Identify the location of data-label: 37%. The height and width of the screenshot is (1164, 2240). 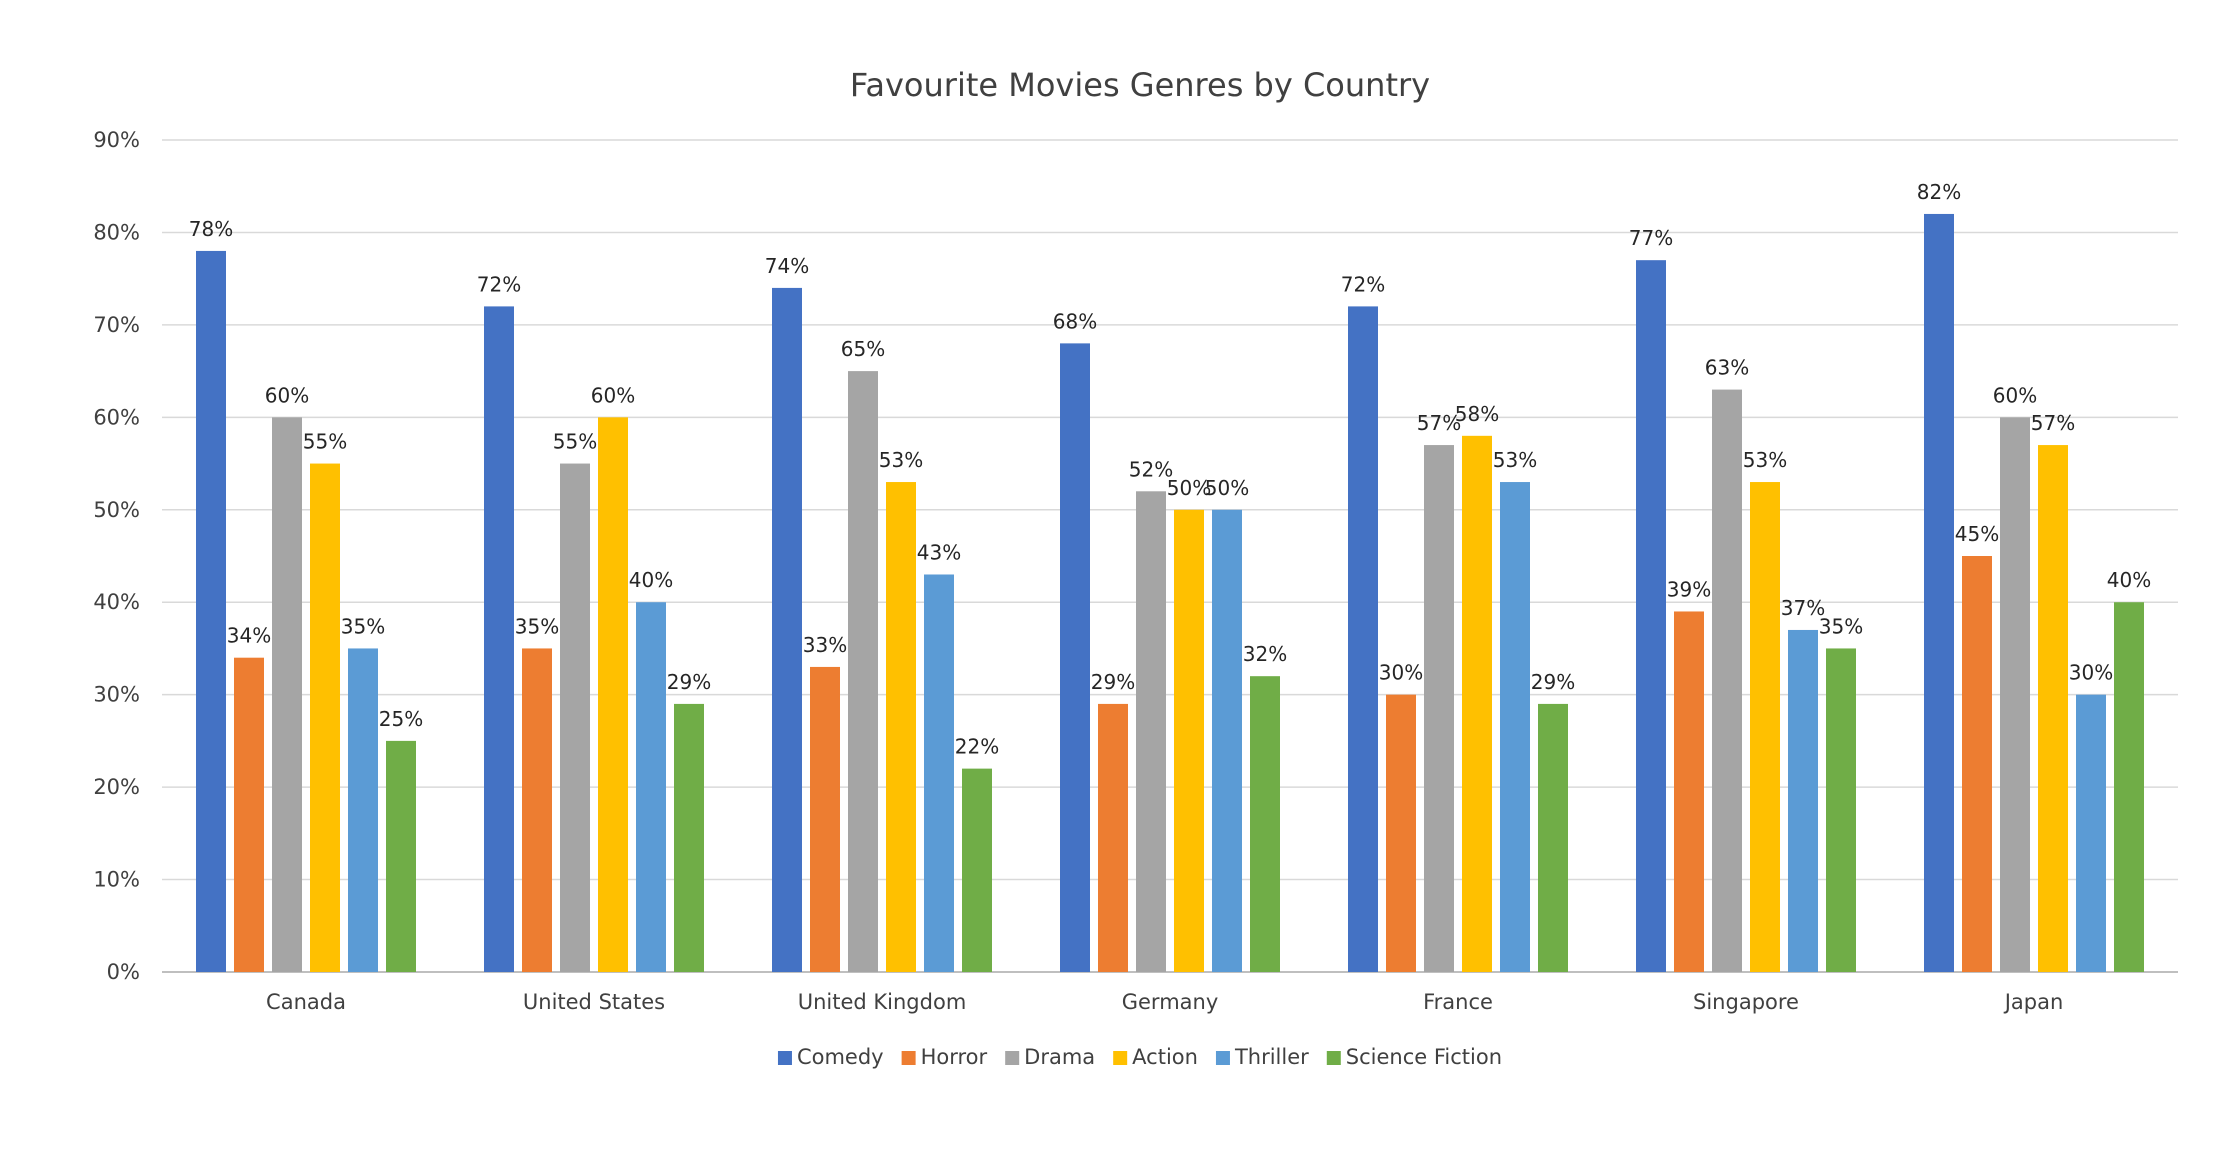
(1803, 608).